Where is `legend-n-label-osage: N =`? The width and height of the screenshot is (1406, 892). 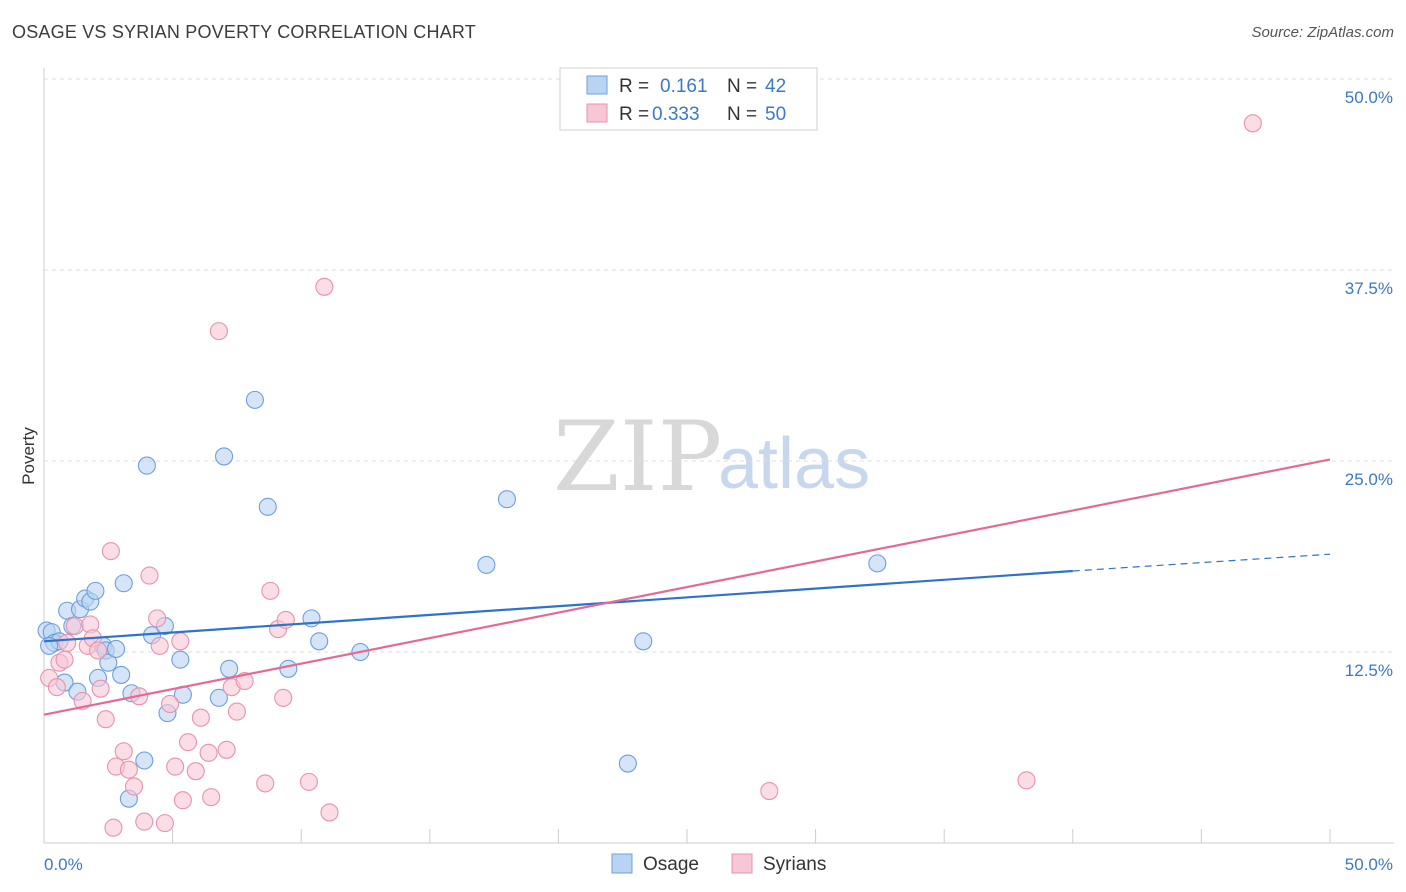
legend-n-label-osage: N = is located at coordinates (742, 86).